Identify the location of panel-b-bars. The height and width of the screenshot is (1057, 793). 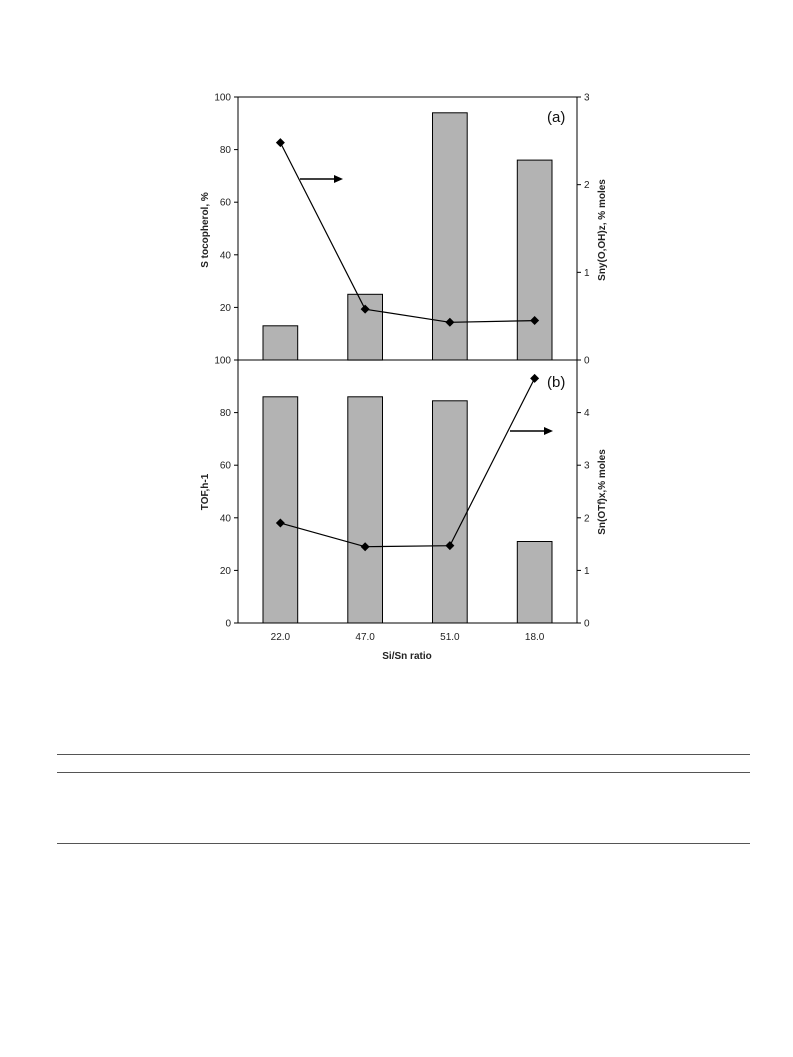
(407, 510).